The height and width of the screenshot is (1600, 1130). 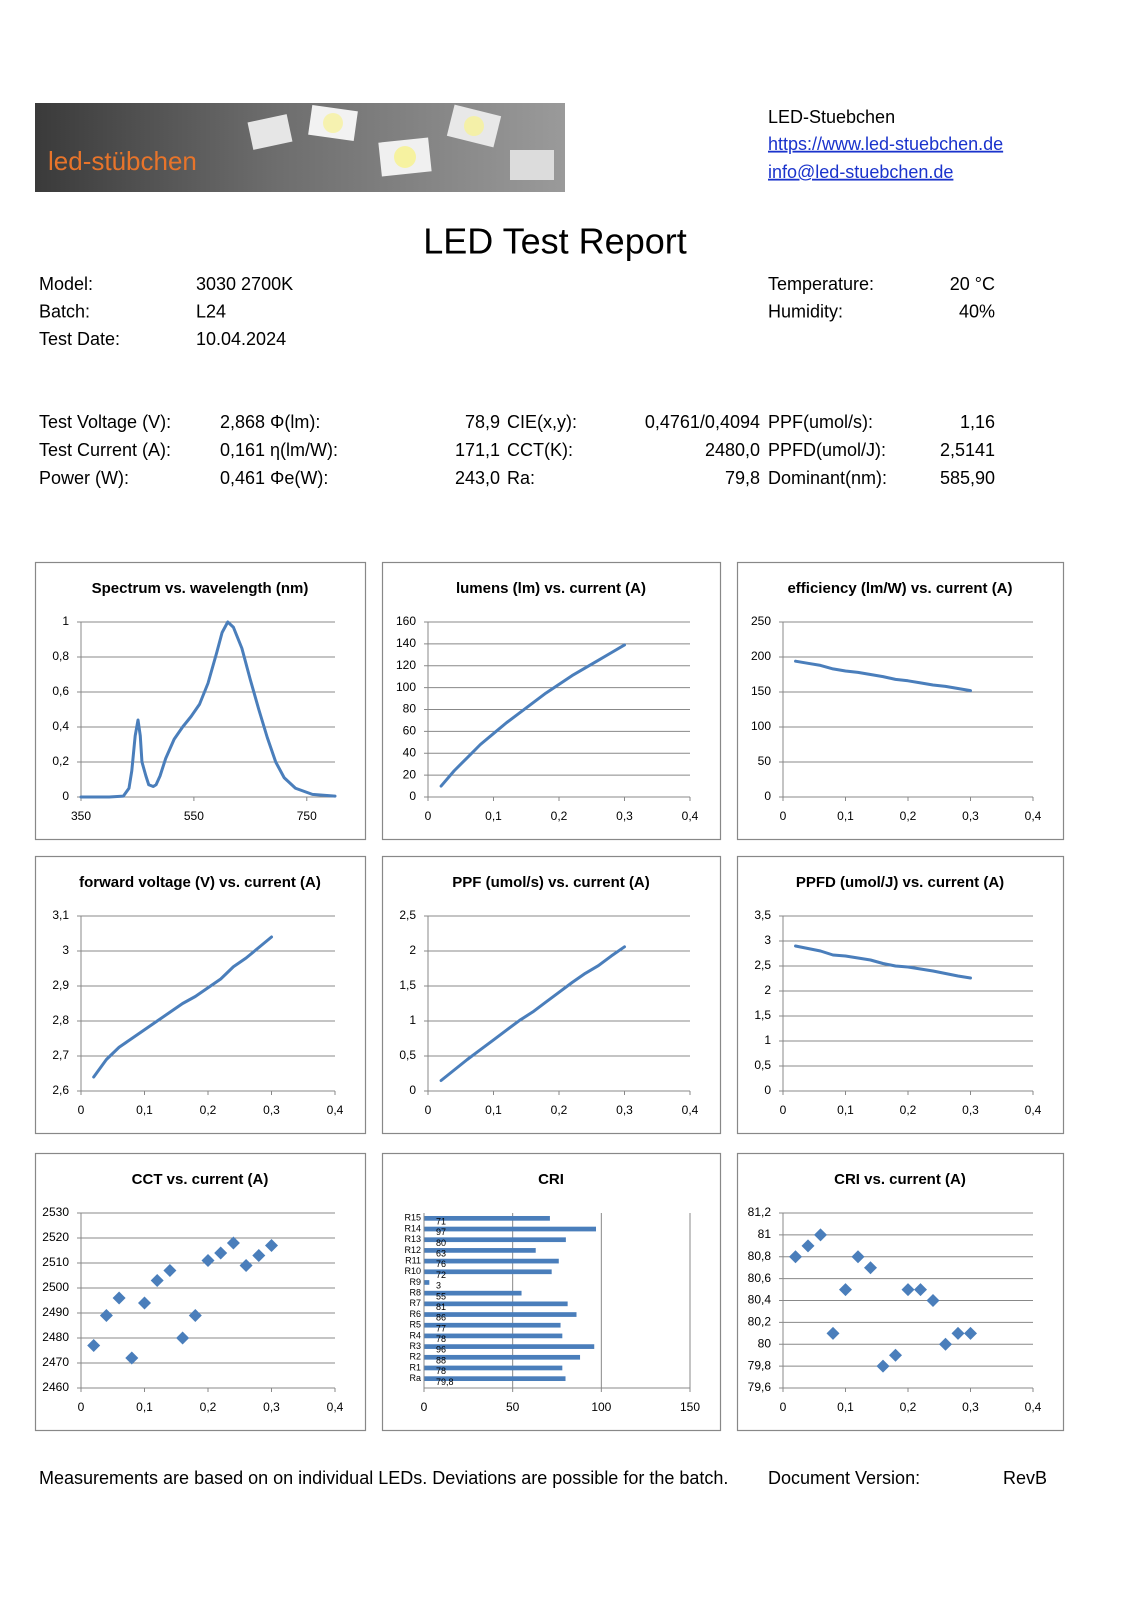 I want to click on category-label: R8, so click(x=415, y=1293).